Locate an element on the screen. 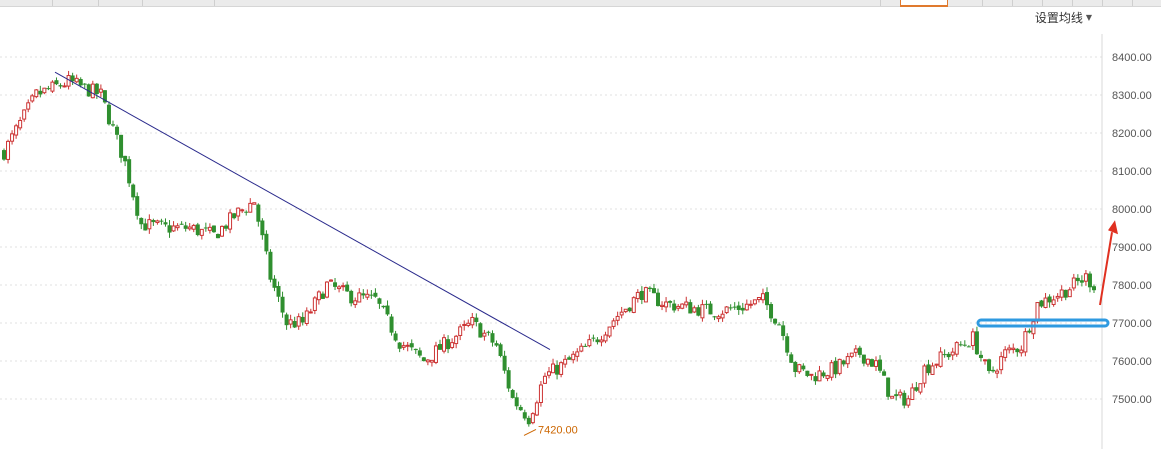  y-tick-label: 8100.00 is located at coordinates (1132, 172).